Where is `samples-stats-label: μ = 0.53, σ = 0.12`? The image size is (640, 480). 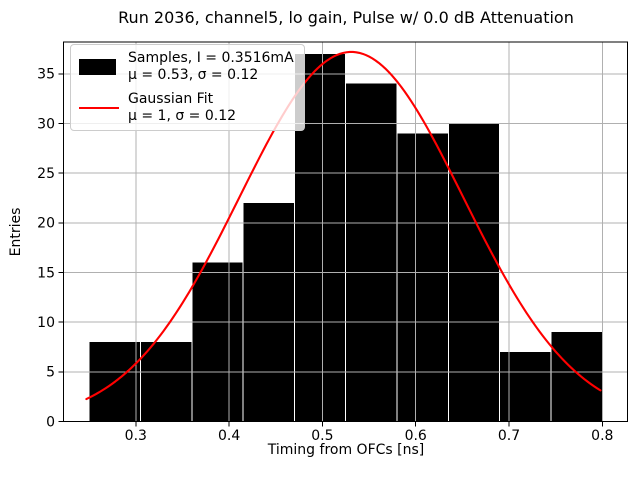
samples-stats-label: μ = 0.53, σ = 0.12 is located at coordinates (193, 75).